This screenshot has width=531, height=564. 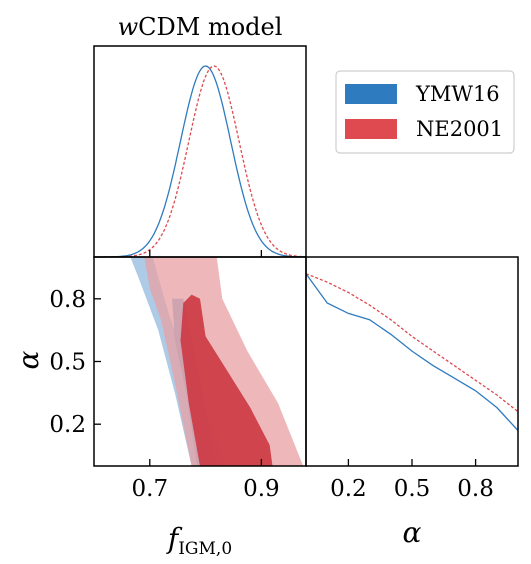 I want to click on tick-label-figm-0: 0.7, so click(x=150, y=489).